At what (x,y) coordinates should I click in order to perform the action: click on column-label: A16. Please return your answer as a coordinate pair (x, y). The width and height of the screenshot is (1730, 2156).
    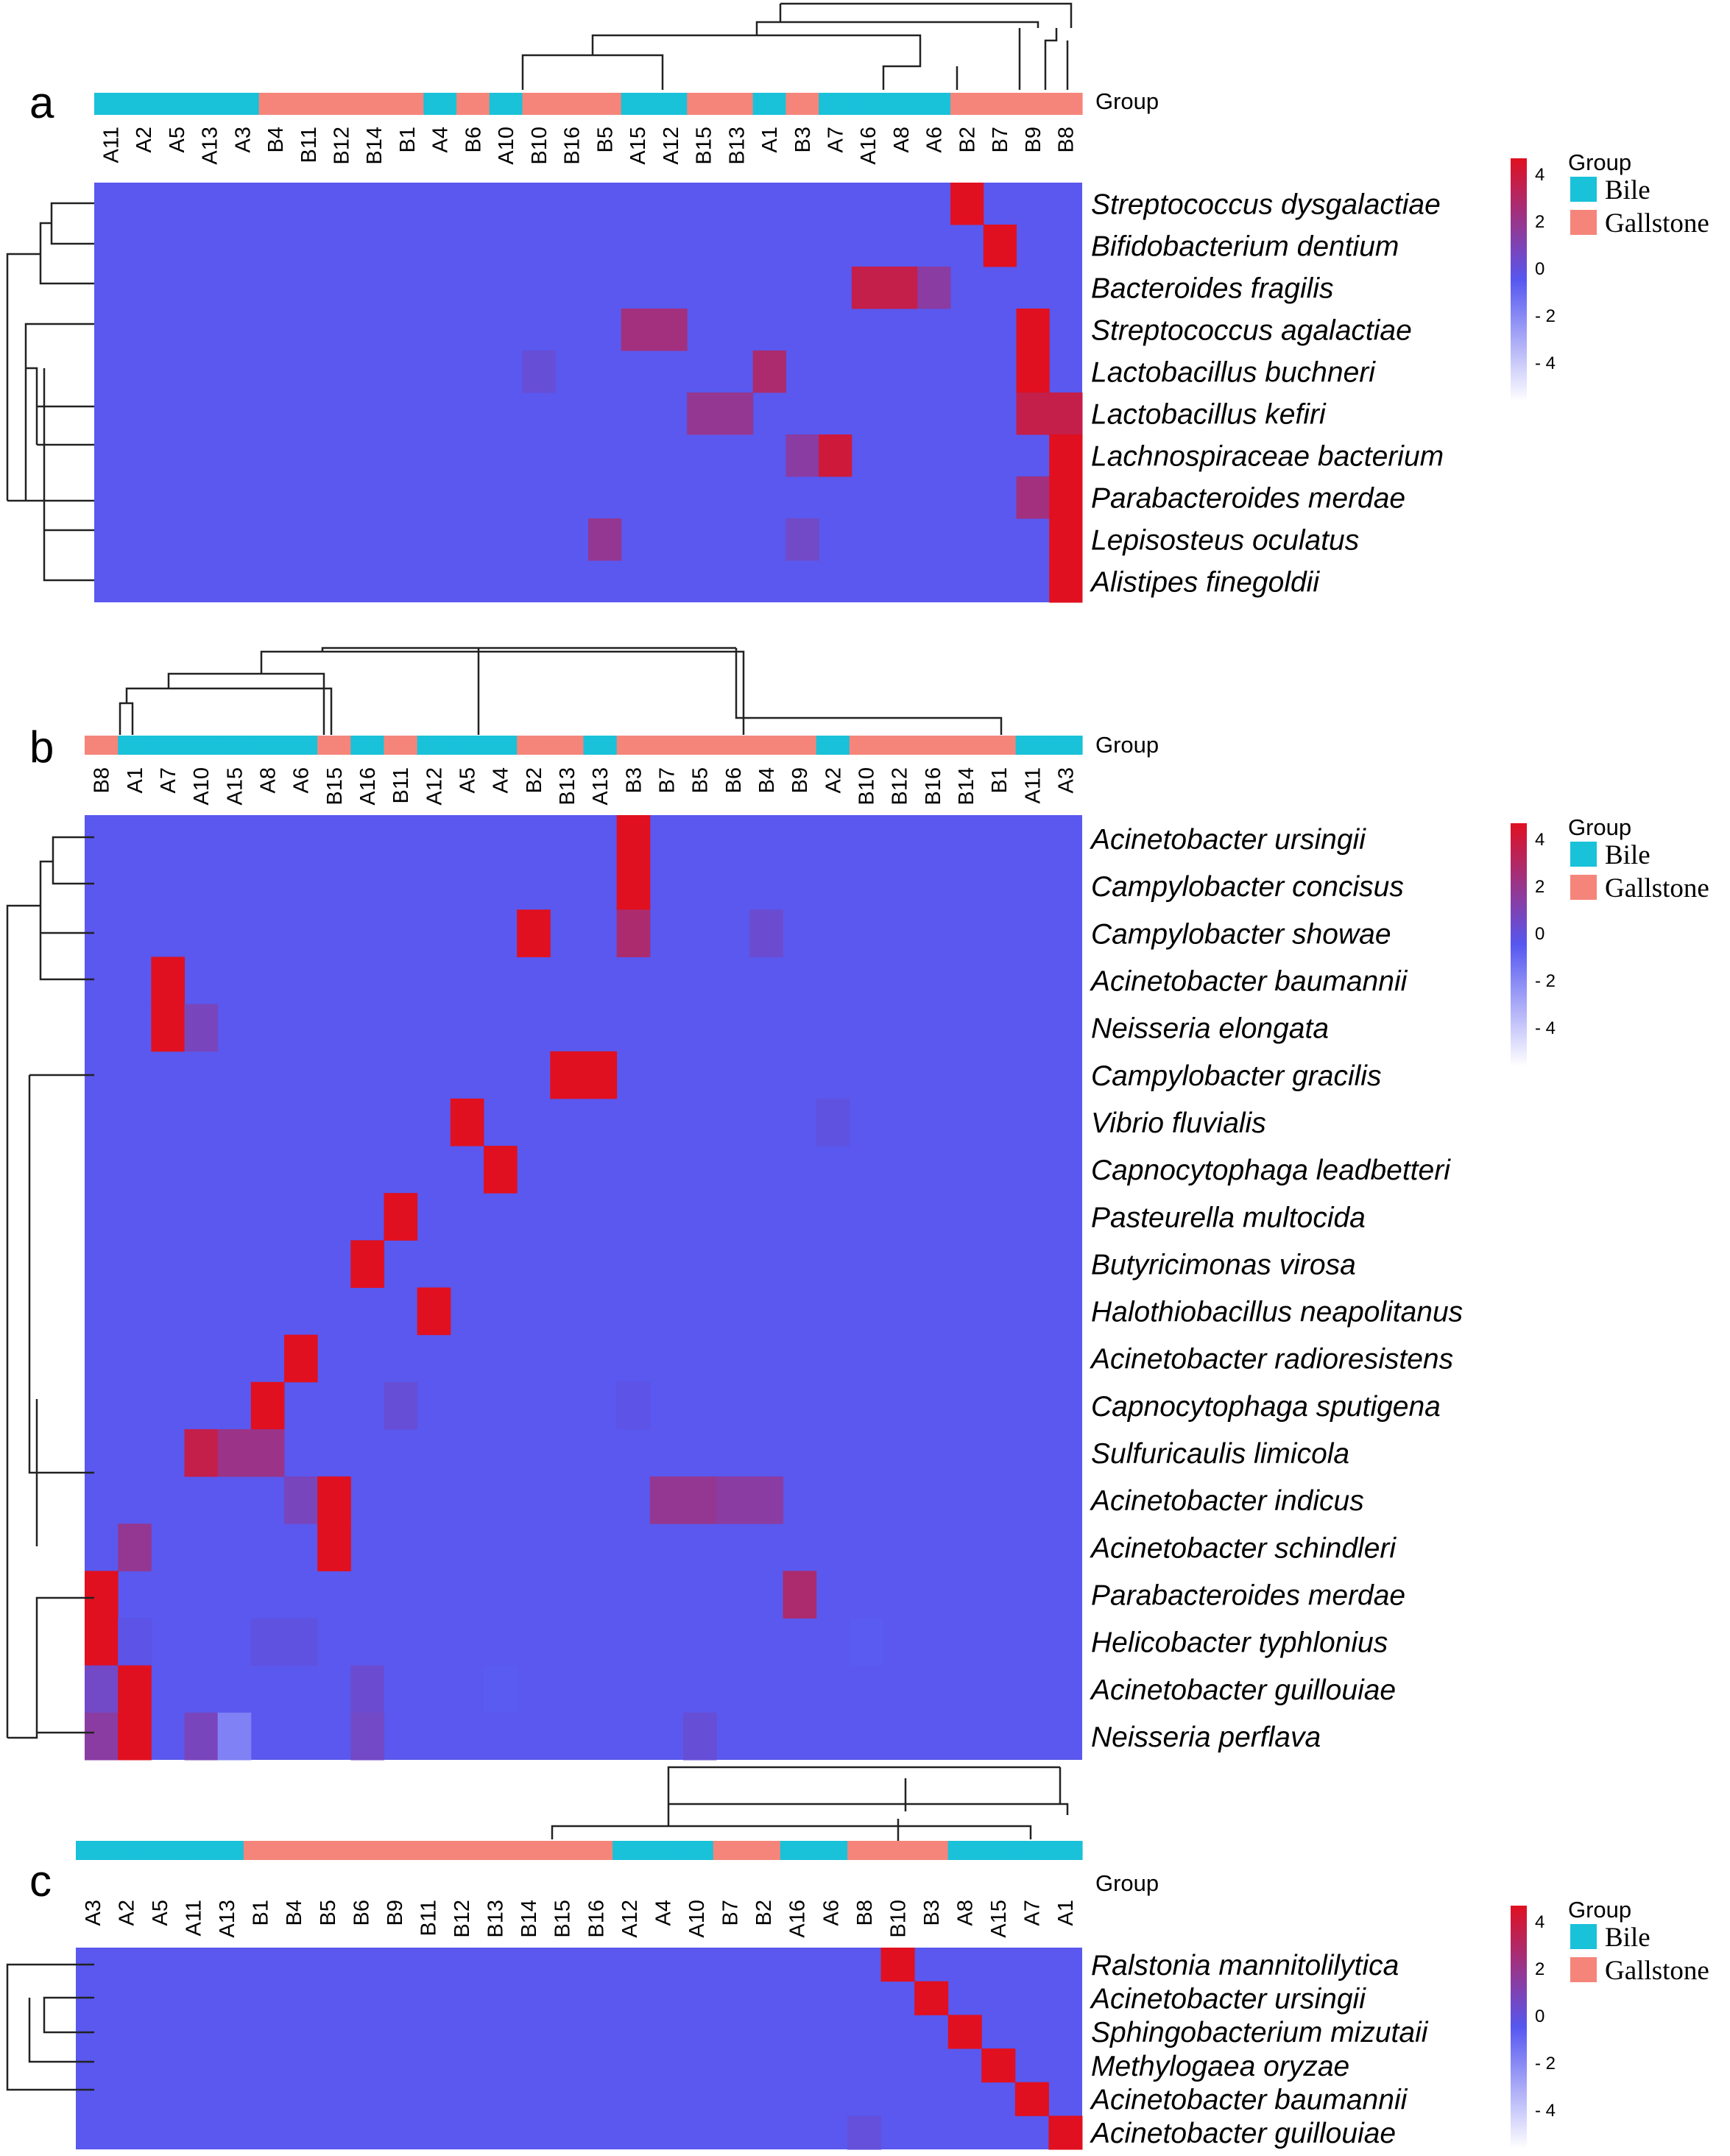
    Looking at the image, I should click on (368, 786).